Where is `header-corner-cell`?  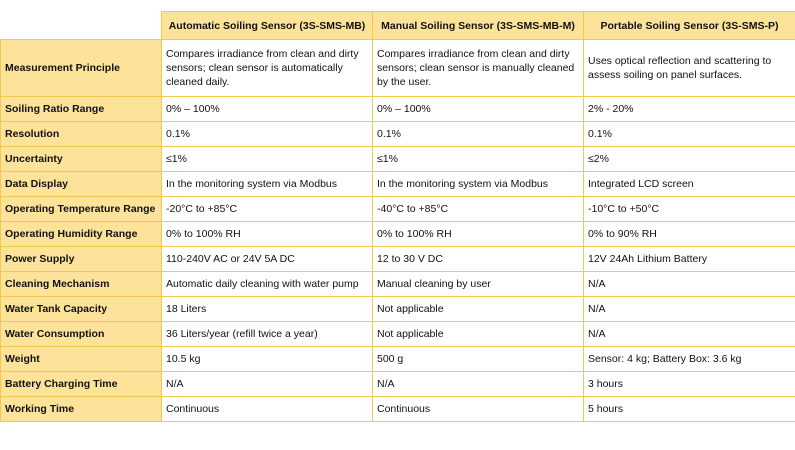
header-corner-cell is located at coordinates (81, 25).